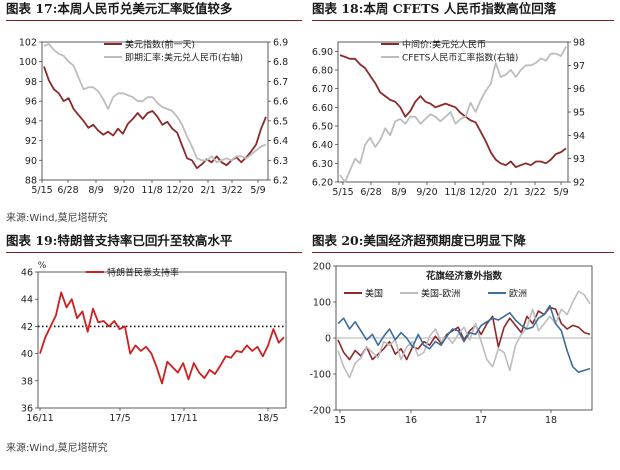 The width and height of the screenshot is (620, 470). What do you see at coordinates (322, 183) in the screenshot?
I see `fig18-left-tick-label: 6.20` at bounding box center [322, 183].